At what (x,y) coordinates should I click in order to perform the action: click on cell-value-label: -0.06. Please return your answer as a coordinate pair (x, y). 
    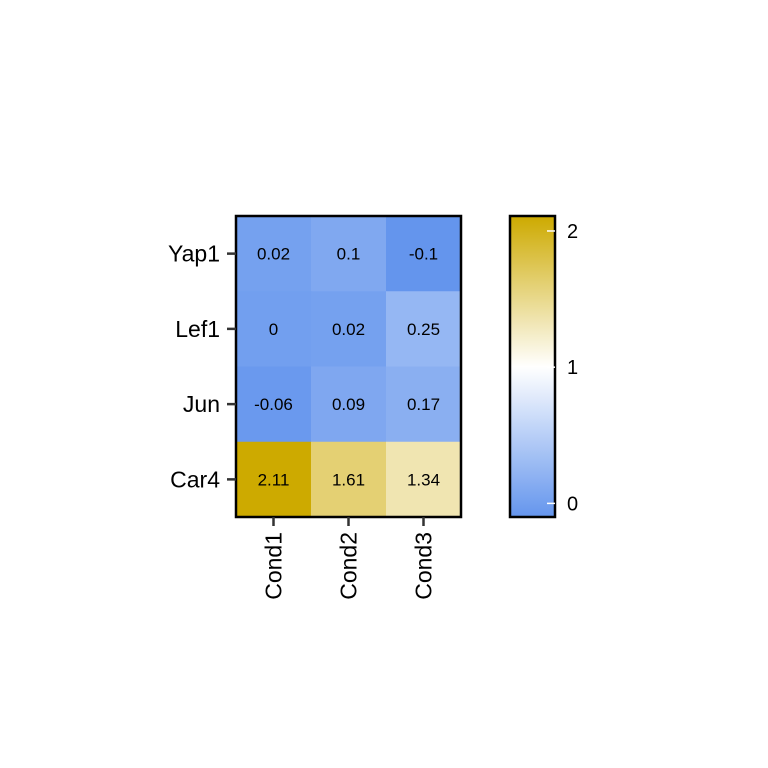
    Looking at the image, I should click on (273, 404).